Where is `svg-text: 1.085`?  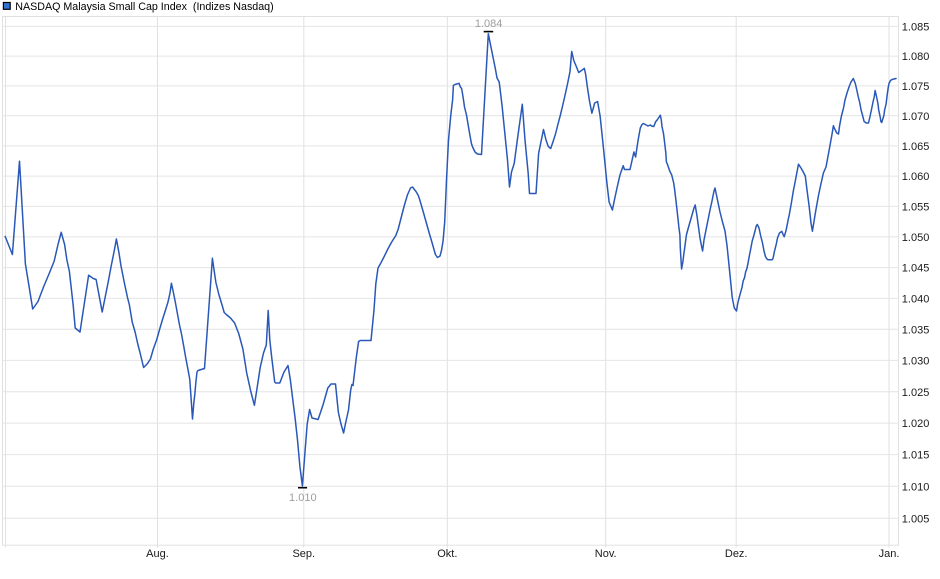 svg-text: 1.085 is located at coordinates (916, 28).